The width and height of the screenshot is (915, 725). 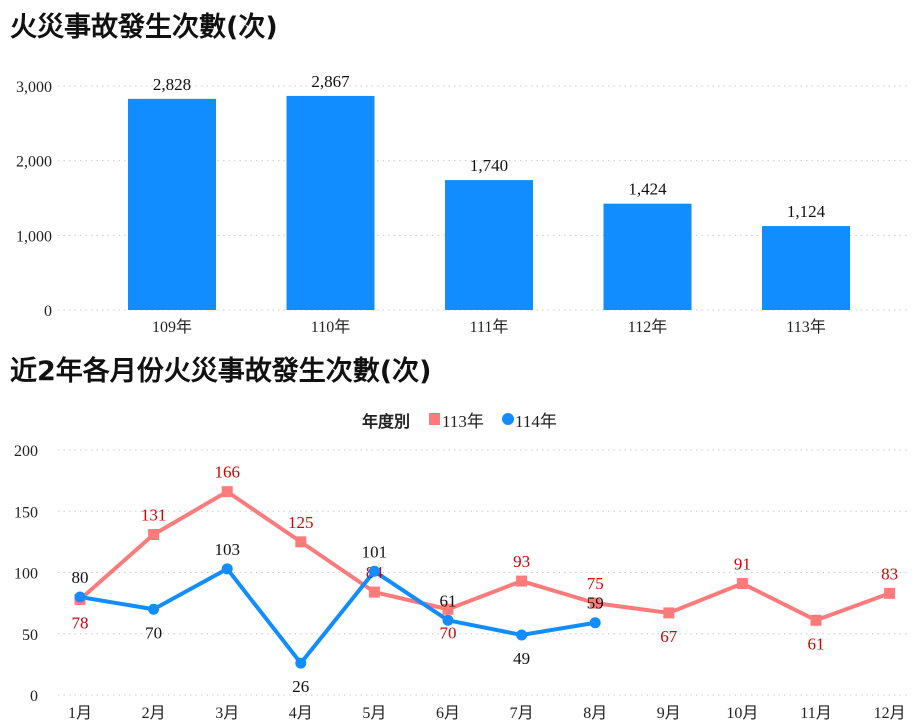 What do you see at coordinates (647, 327) in the screenshot?
I see `x-tick-label: 112年` at bounding box center [647, 327].